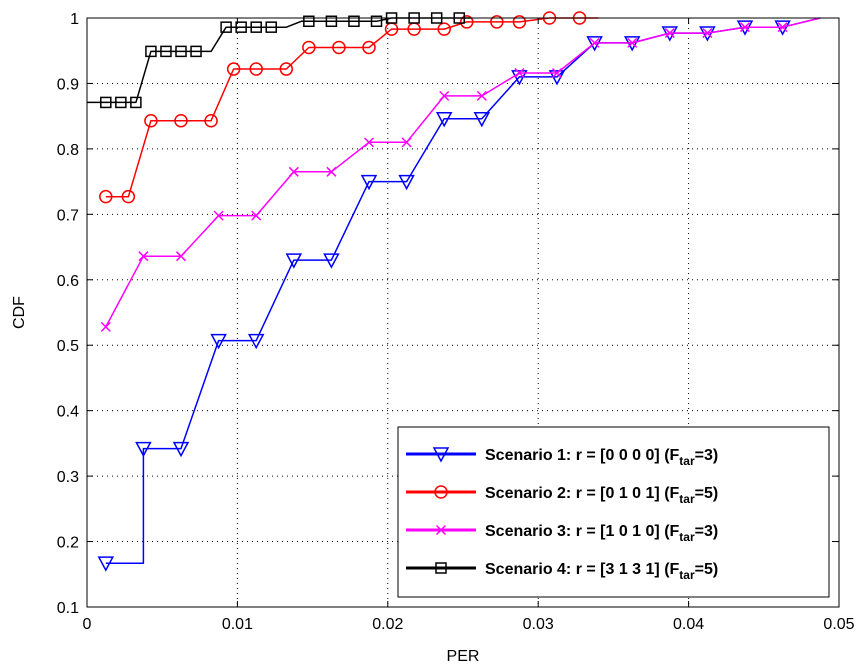 This screenshot has height=671, width=865. I want to click on x-tick-label: 0.02, so click(387, 624).